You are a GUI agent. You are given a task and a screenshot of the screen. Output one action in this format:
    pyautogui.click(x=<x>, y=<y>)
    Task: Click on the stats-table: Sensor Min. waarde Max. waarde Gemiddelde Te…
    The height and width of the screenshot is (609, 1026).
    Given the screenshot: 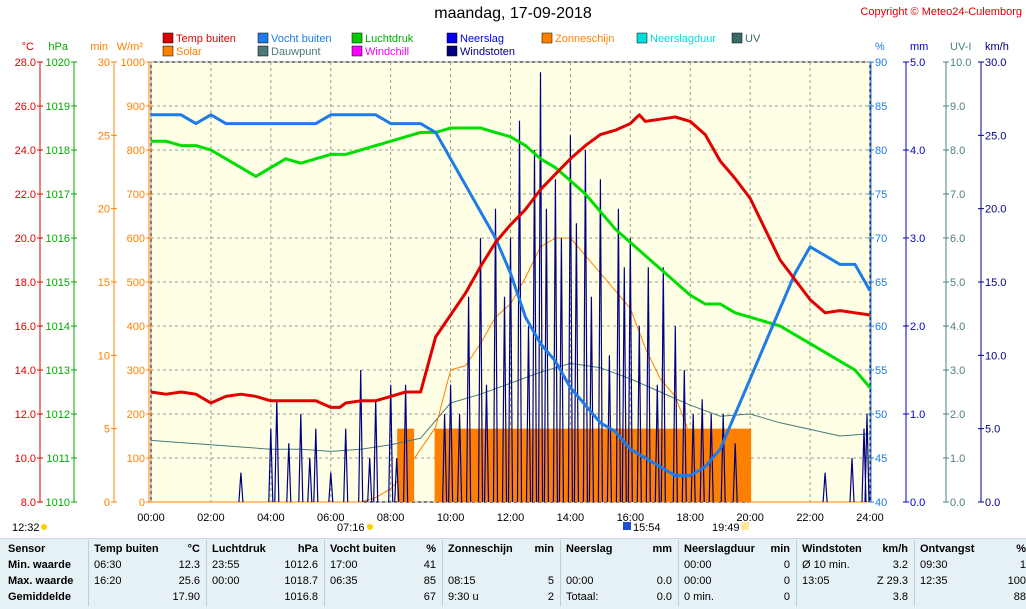 What is the action you would take?
    pyautogui.click(x=513, y=573)
    